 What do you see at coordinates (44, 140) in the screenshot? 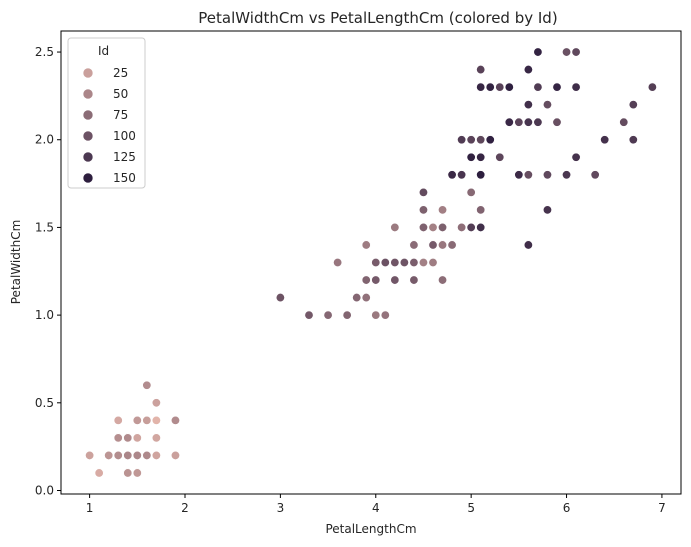
I see `y-tick-label: 2.0` at bounding box center [44, 140].